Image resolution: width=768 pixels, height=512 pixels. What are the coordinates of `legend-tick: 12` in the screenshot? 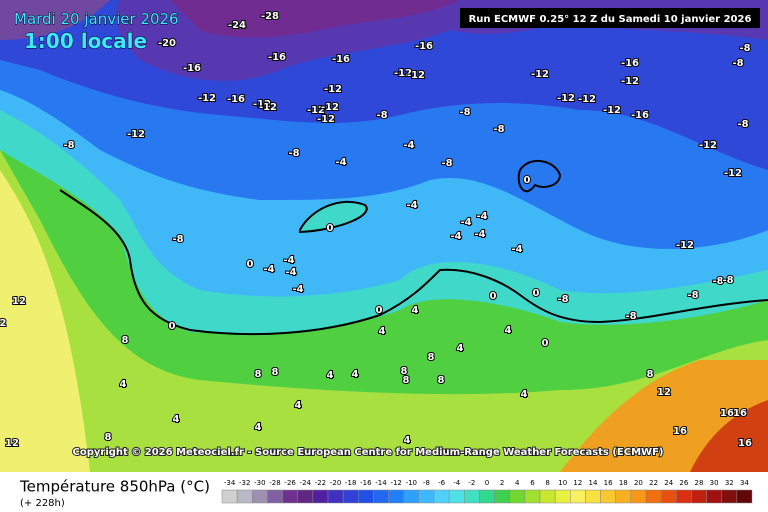 It's located at (577, 483).